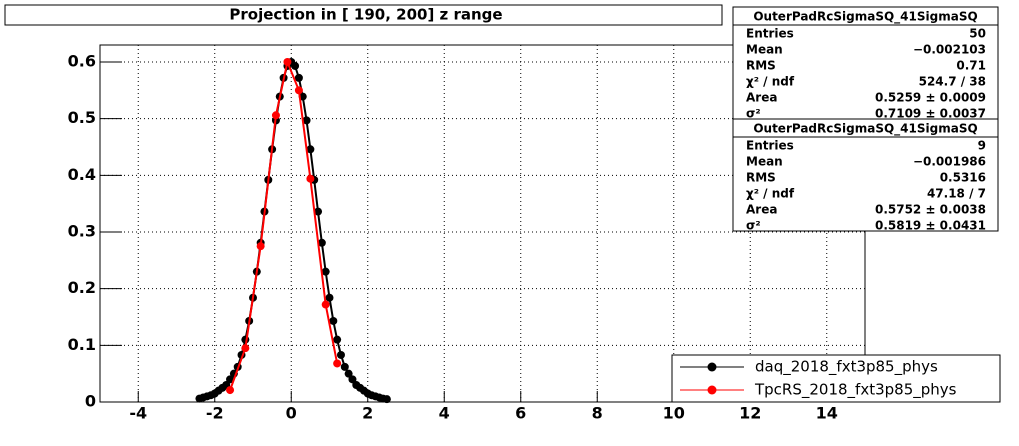 This screenshot has width=1019, height=446. What do you see at coordinates (855, 390) in the screenshot?
I see `legend-label: TpcRS_2018_fxt3p85_phys` at bounding box center [855, 390].